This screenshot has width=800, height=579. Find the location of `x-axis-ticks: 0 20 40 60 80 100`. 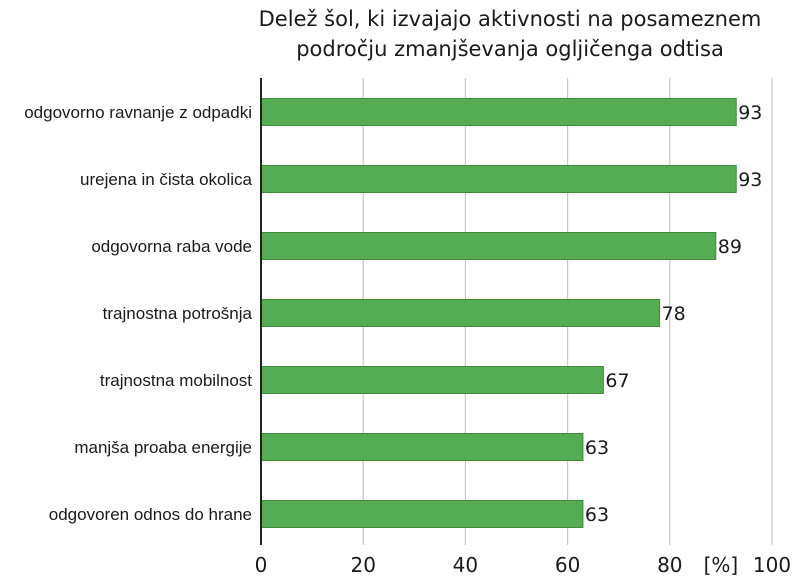

x-axis-ticks: 0 20 40 60 80 100 is located at coordinates (523, 565).